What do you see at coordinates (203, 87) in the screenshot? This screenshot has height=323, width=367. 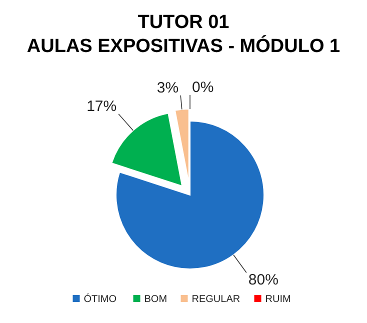 I see `text: 0%` at bounding box center [203, 87].